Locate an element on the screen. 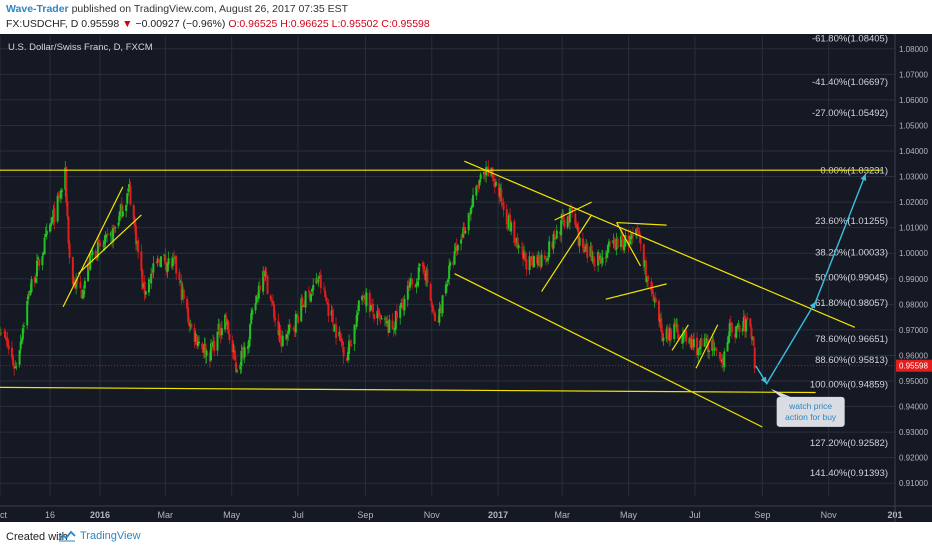  fib-level-label: 50.00%(0.99045) is located at coordinates (851, 278).